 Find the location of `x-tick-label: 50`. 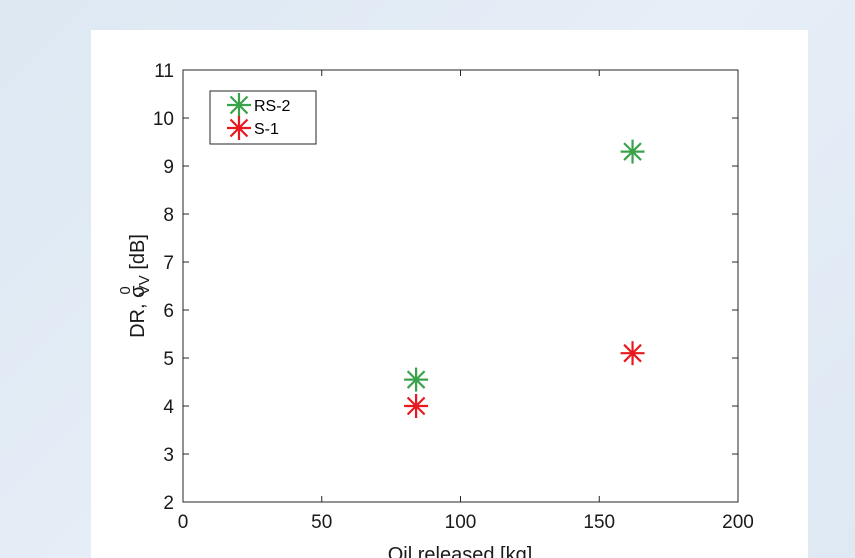

x-tick-label: 50 is located at coordinates (321, 522).